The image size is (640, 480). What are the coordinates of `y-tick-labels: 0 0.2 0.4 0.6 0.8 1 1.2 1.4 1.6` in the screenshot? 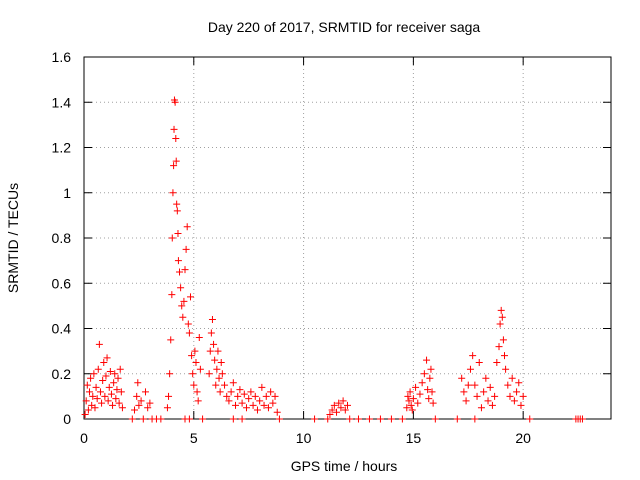 It's located at (62, 238).